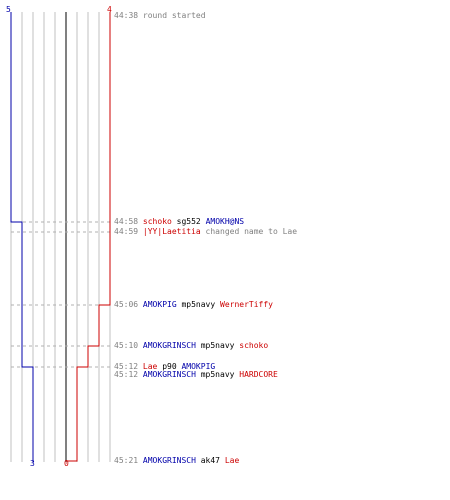 The image size is (450, 500). Describe the element at coordinates (174, 15) in the screenshot. I see `event-message: round started` at that location.